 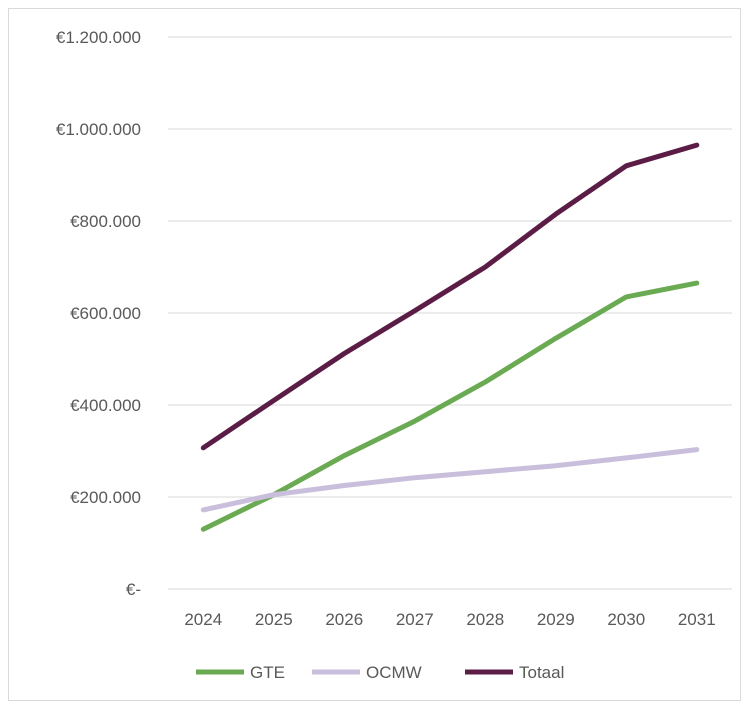 I want to click on y-tick-label: €200.000, so click(x=105, y=497).